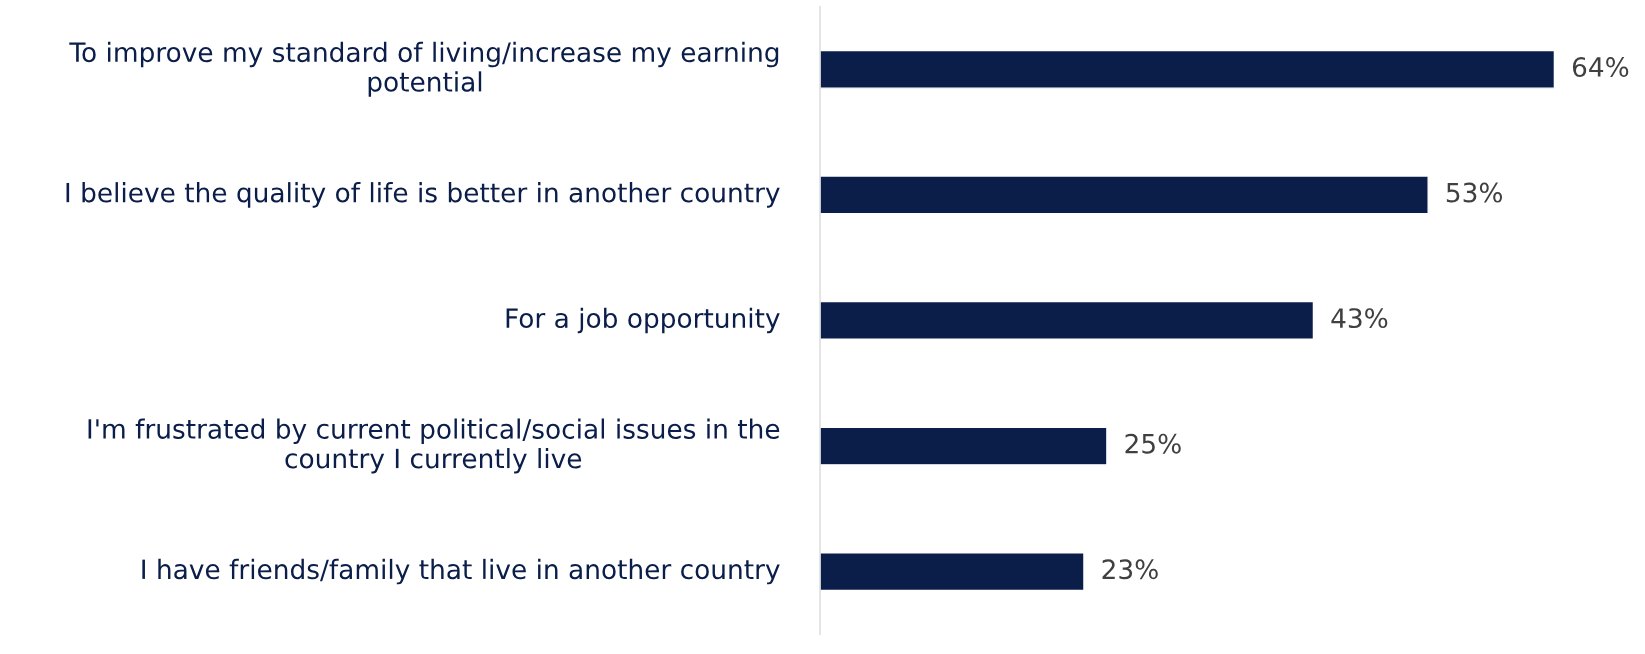 The image size is (1645, 654). Describe the element at coordinates (424, 69) in the screenshot. I see `y-tick-label: To improve my standard of living/increase my earning potential` at that location.